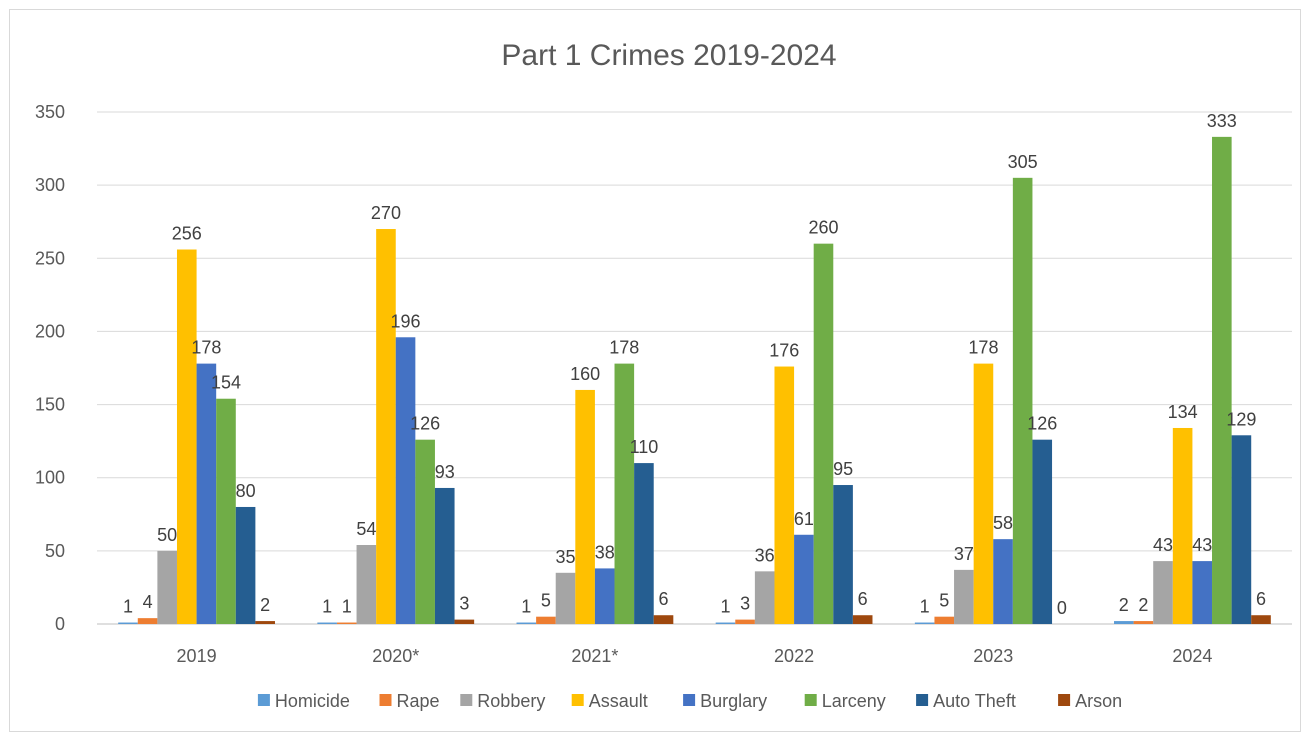 This screenshot has width=1311, height=741. Describe the element at coordinates (974, 701) in the screenshot. I see `legend-label: Auto Theft` at that location.